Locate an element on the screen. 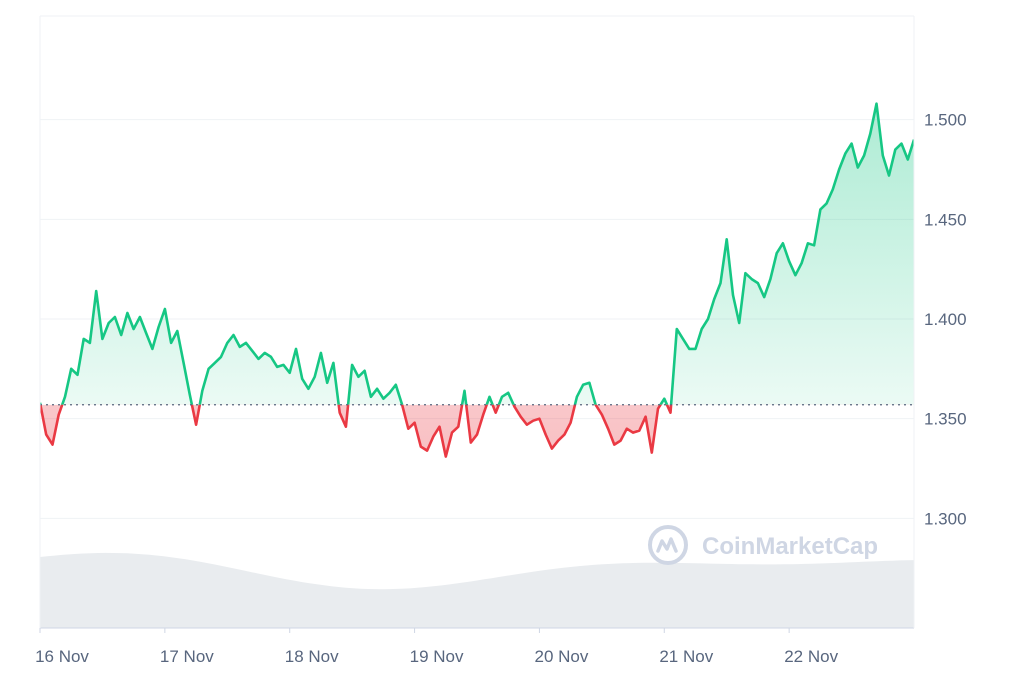 The height and width of the screenshot is (683, 1024). y-axis-ticks: 1.300 1.350 1.400 1.450 1.500 is located at coordinates (945, 320).